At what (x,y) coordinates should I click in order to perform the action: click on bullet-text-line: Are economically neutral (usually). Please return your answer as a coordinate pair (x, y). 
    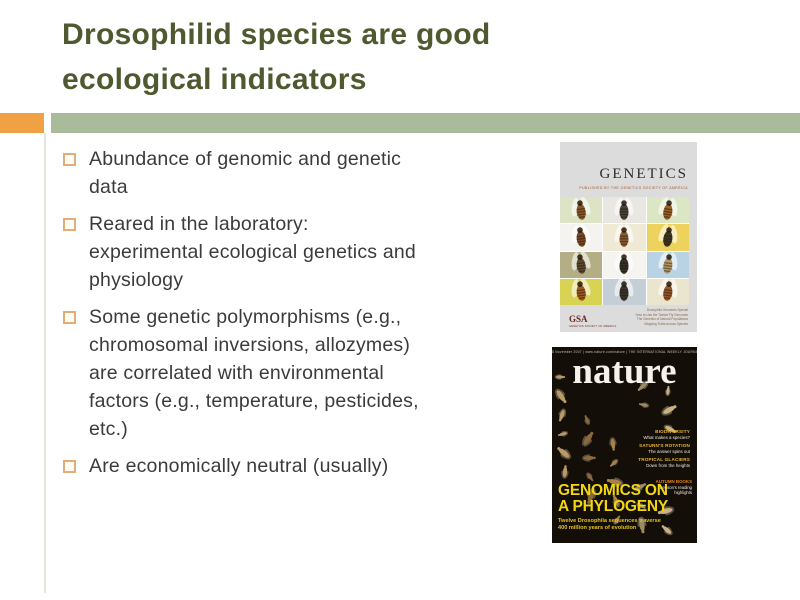
    Looking at the image, I should click on (239, 466).